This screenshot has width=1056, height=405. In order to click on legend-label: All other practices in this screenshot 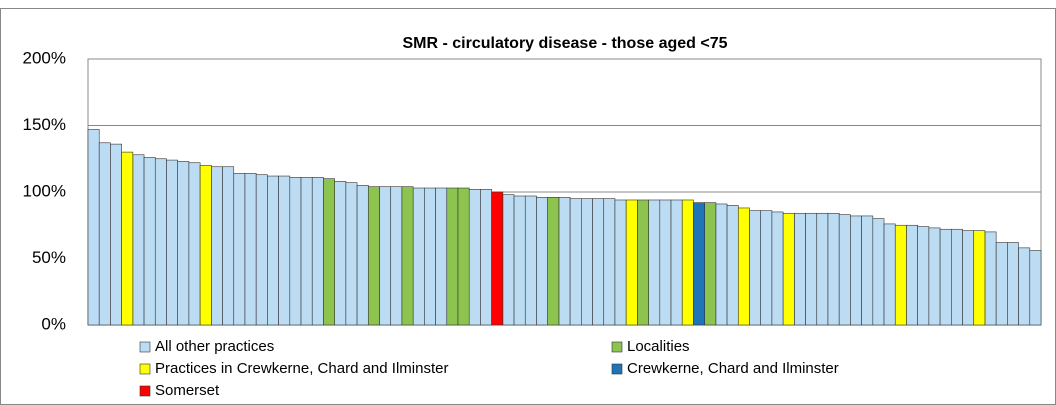, I will do `click(214, 346)`.